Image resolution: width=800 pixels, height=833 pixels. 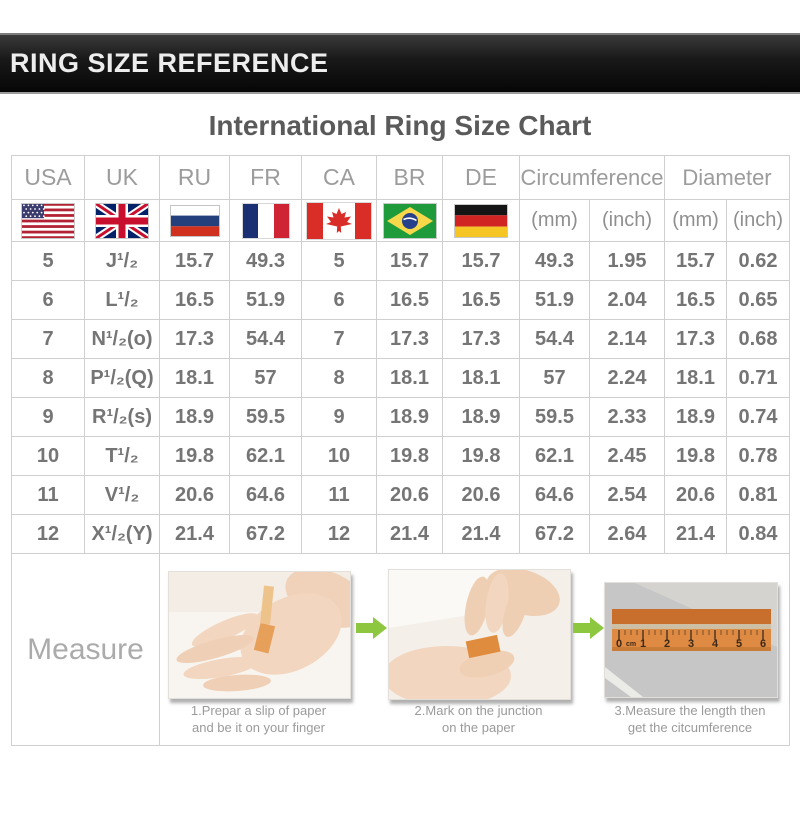 I want to click on size-row: 5 J¹/₂ 15.7 49.3 5 15.7 15.7 49.3 1.95 15.7 0.62, so click(x=401, y=261).